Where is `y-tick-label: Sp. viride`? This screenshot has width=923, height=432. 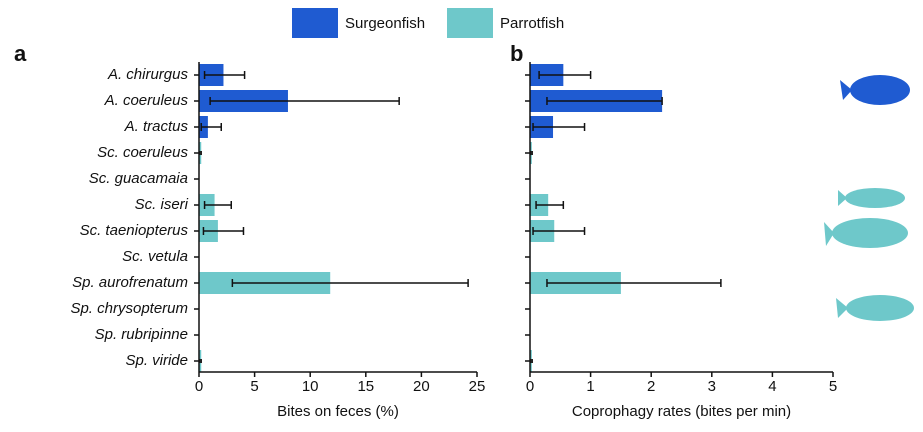 y-tick-label: Sp. viride is located at coordinates (156, 360).